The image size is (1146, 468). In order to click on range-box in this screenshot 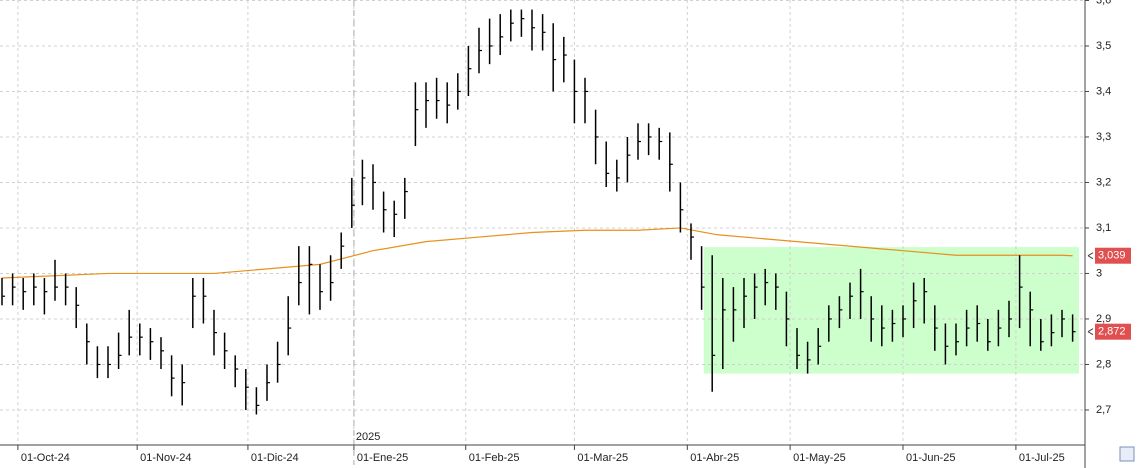, I will do `click(891, 310)`.